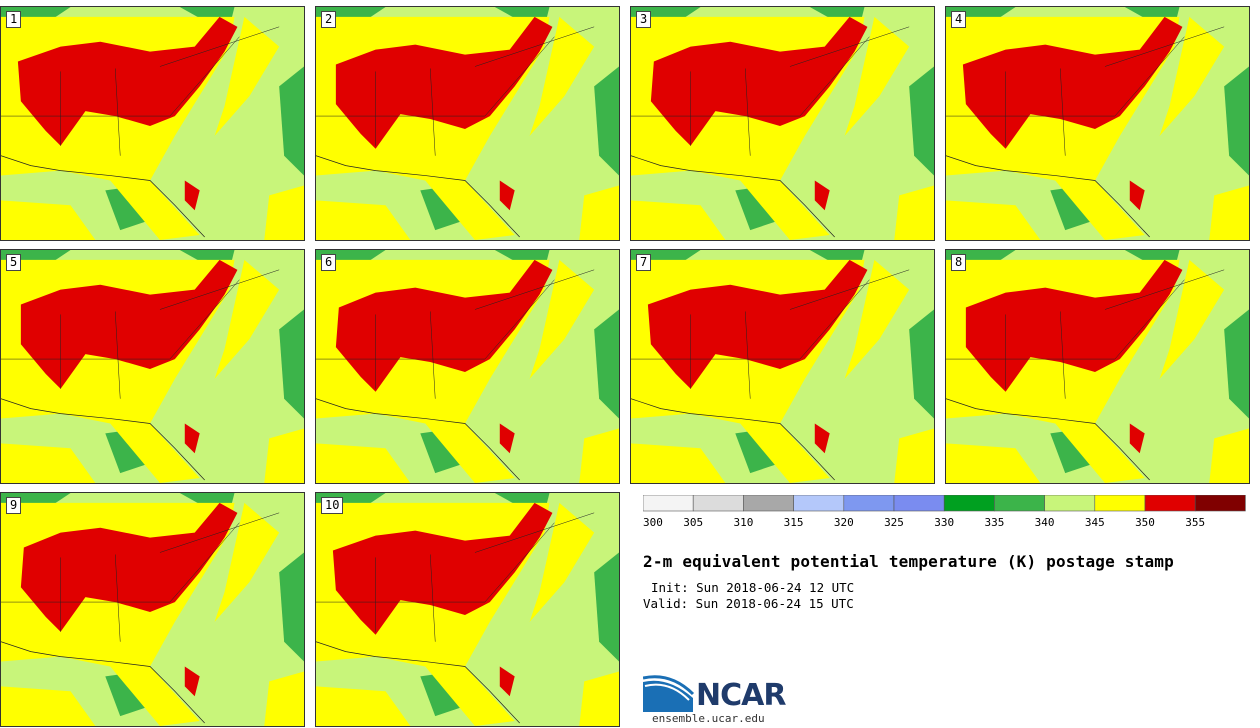 The height and width of the screenshot is (728, 1260). What do you see at coordinates (1195, 522) in the screenshot?
I see `colorbar-tick-label: 355` at bounding box center [1195, 522].